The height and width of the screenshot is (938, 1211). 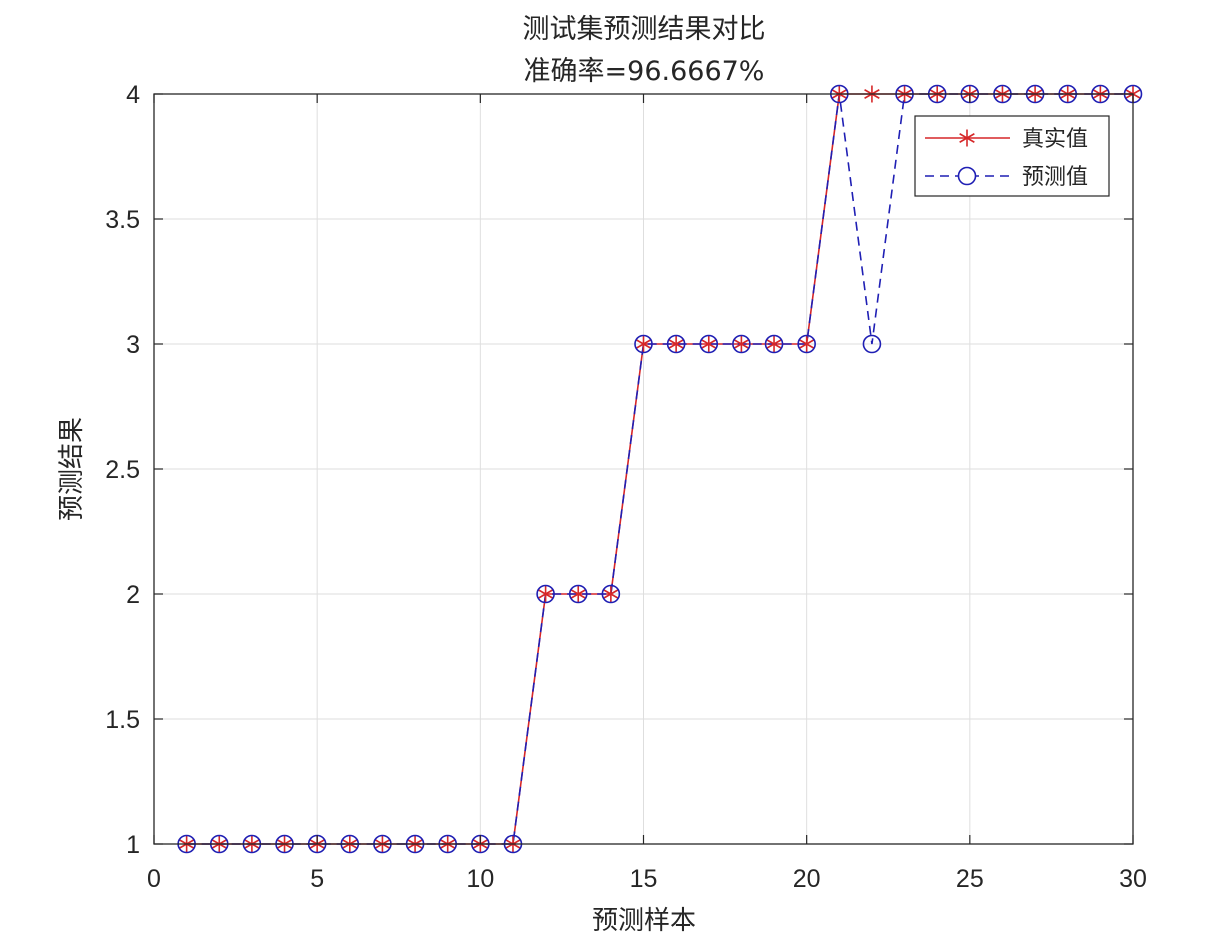 I want to click on y-tick-label: 4, so click(x=133, y=95).